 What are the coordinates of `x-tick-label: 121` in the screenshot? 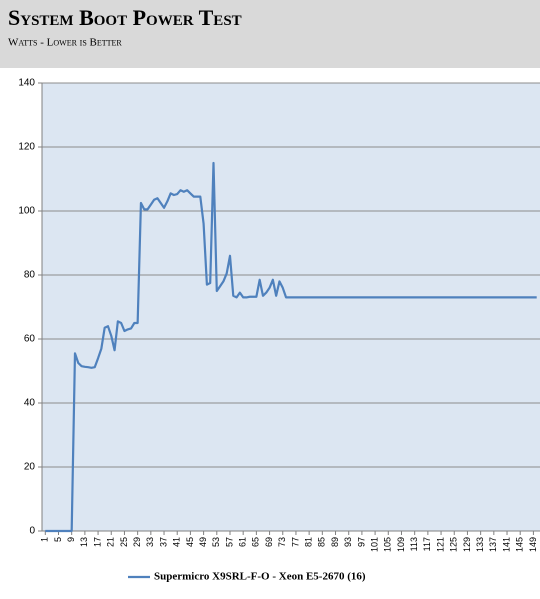 It's located at (440, 544).